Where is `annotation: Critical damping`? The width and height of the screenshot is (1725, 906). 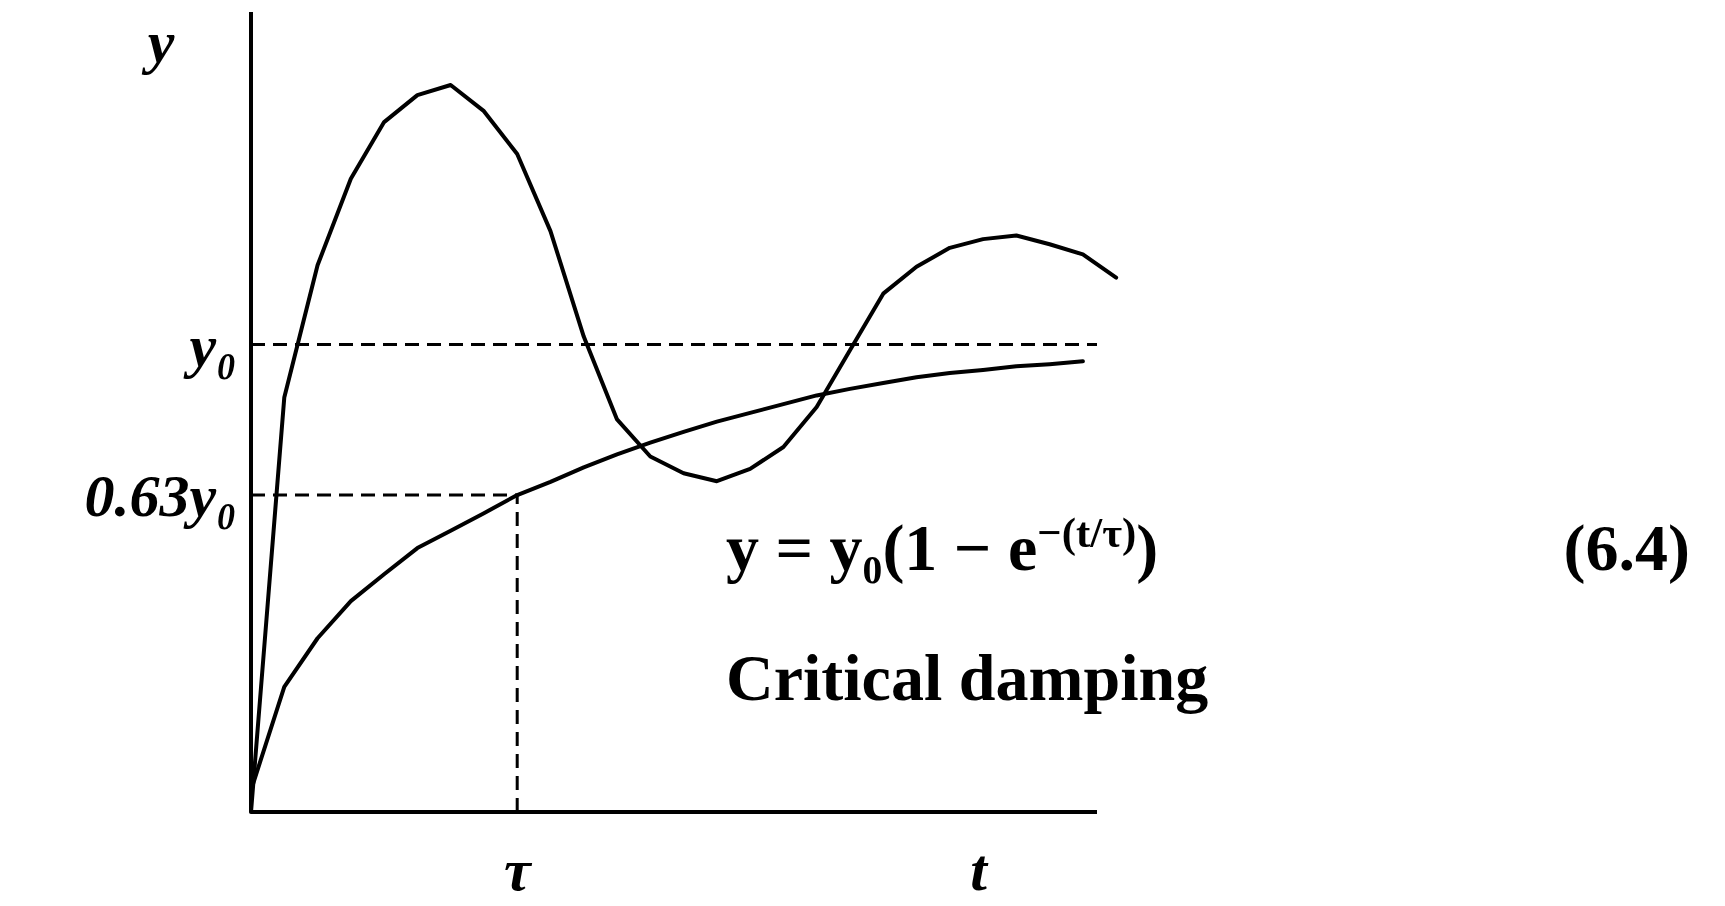
annotation: Critical damping is located at coordinates (967, 677).